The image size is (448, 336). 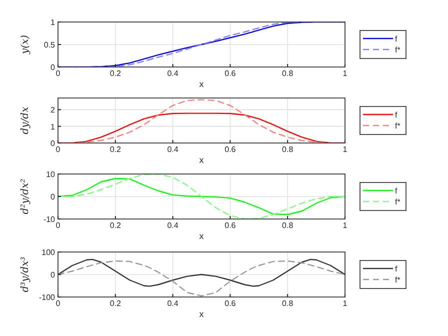 I want to click on y-axis-title: dy/dx, so click(x=25, y=120).